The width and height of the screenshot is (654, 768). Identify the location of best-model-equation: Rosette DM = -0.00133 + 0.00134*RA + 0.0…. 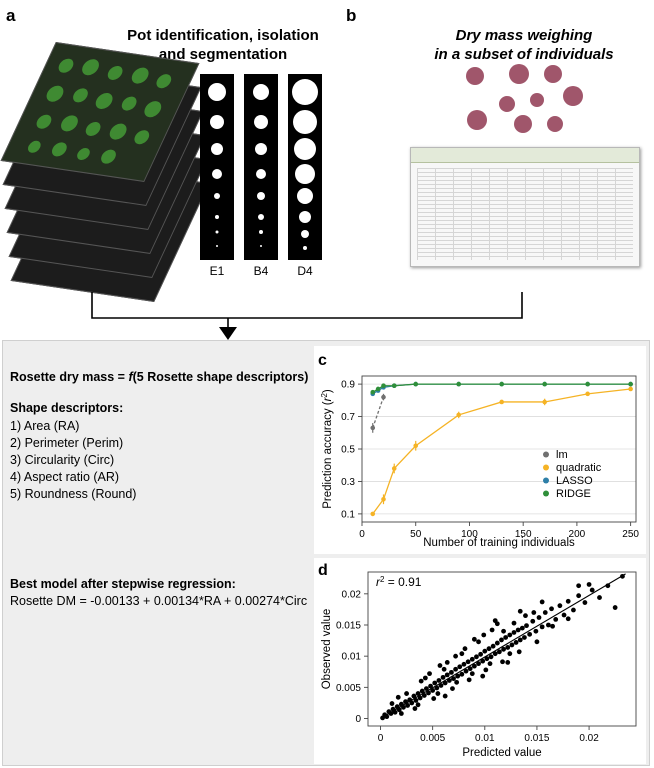
(159, 601).